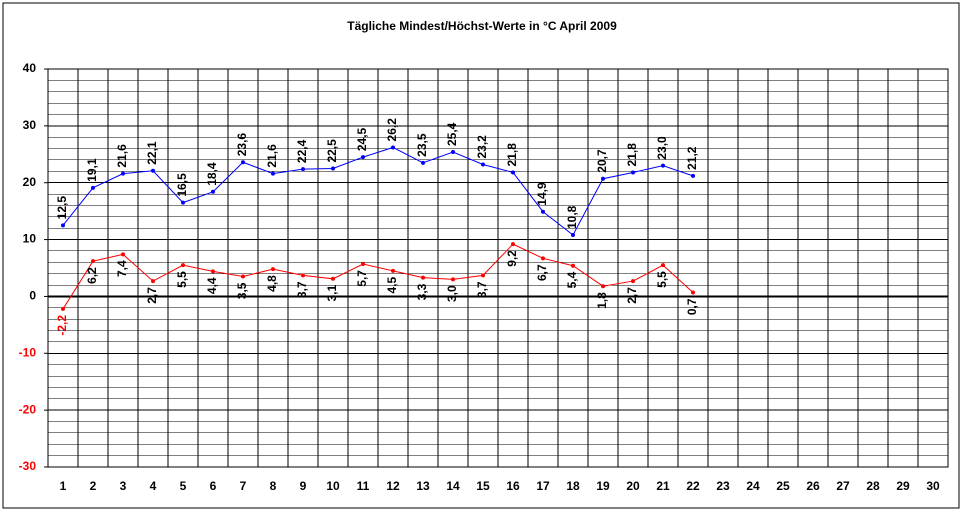 Image resolution: width=965 pixels, height=513 pixels. What do you see at coordinates (213, 486) in the screenshot?
I see `x-tick-label: 6` at bounding box center [213, 486].